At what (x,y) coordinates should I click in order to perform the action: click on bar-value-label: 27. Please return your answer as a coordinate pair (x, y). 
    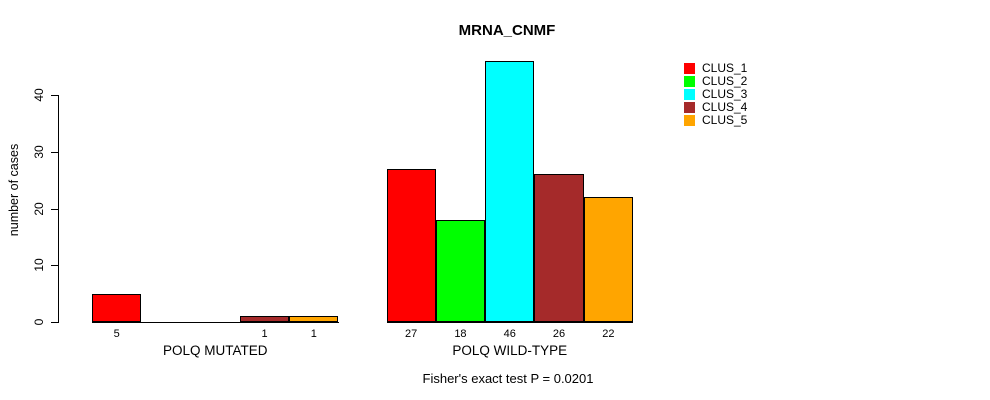
    Looking at the image, I should click on (411, 334).